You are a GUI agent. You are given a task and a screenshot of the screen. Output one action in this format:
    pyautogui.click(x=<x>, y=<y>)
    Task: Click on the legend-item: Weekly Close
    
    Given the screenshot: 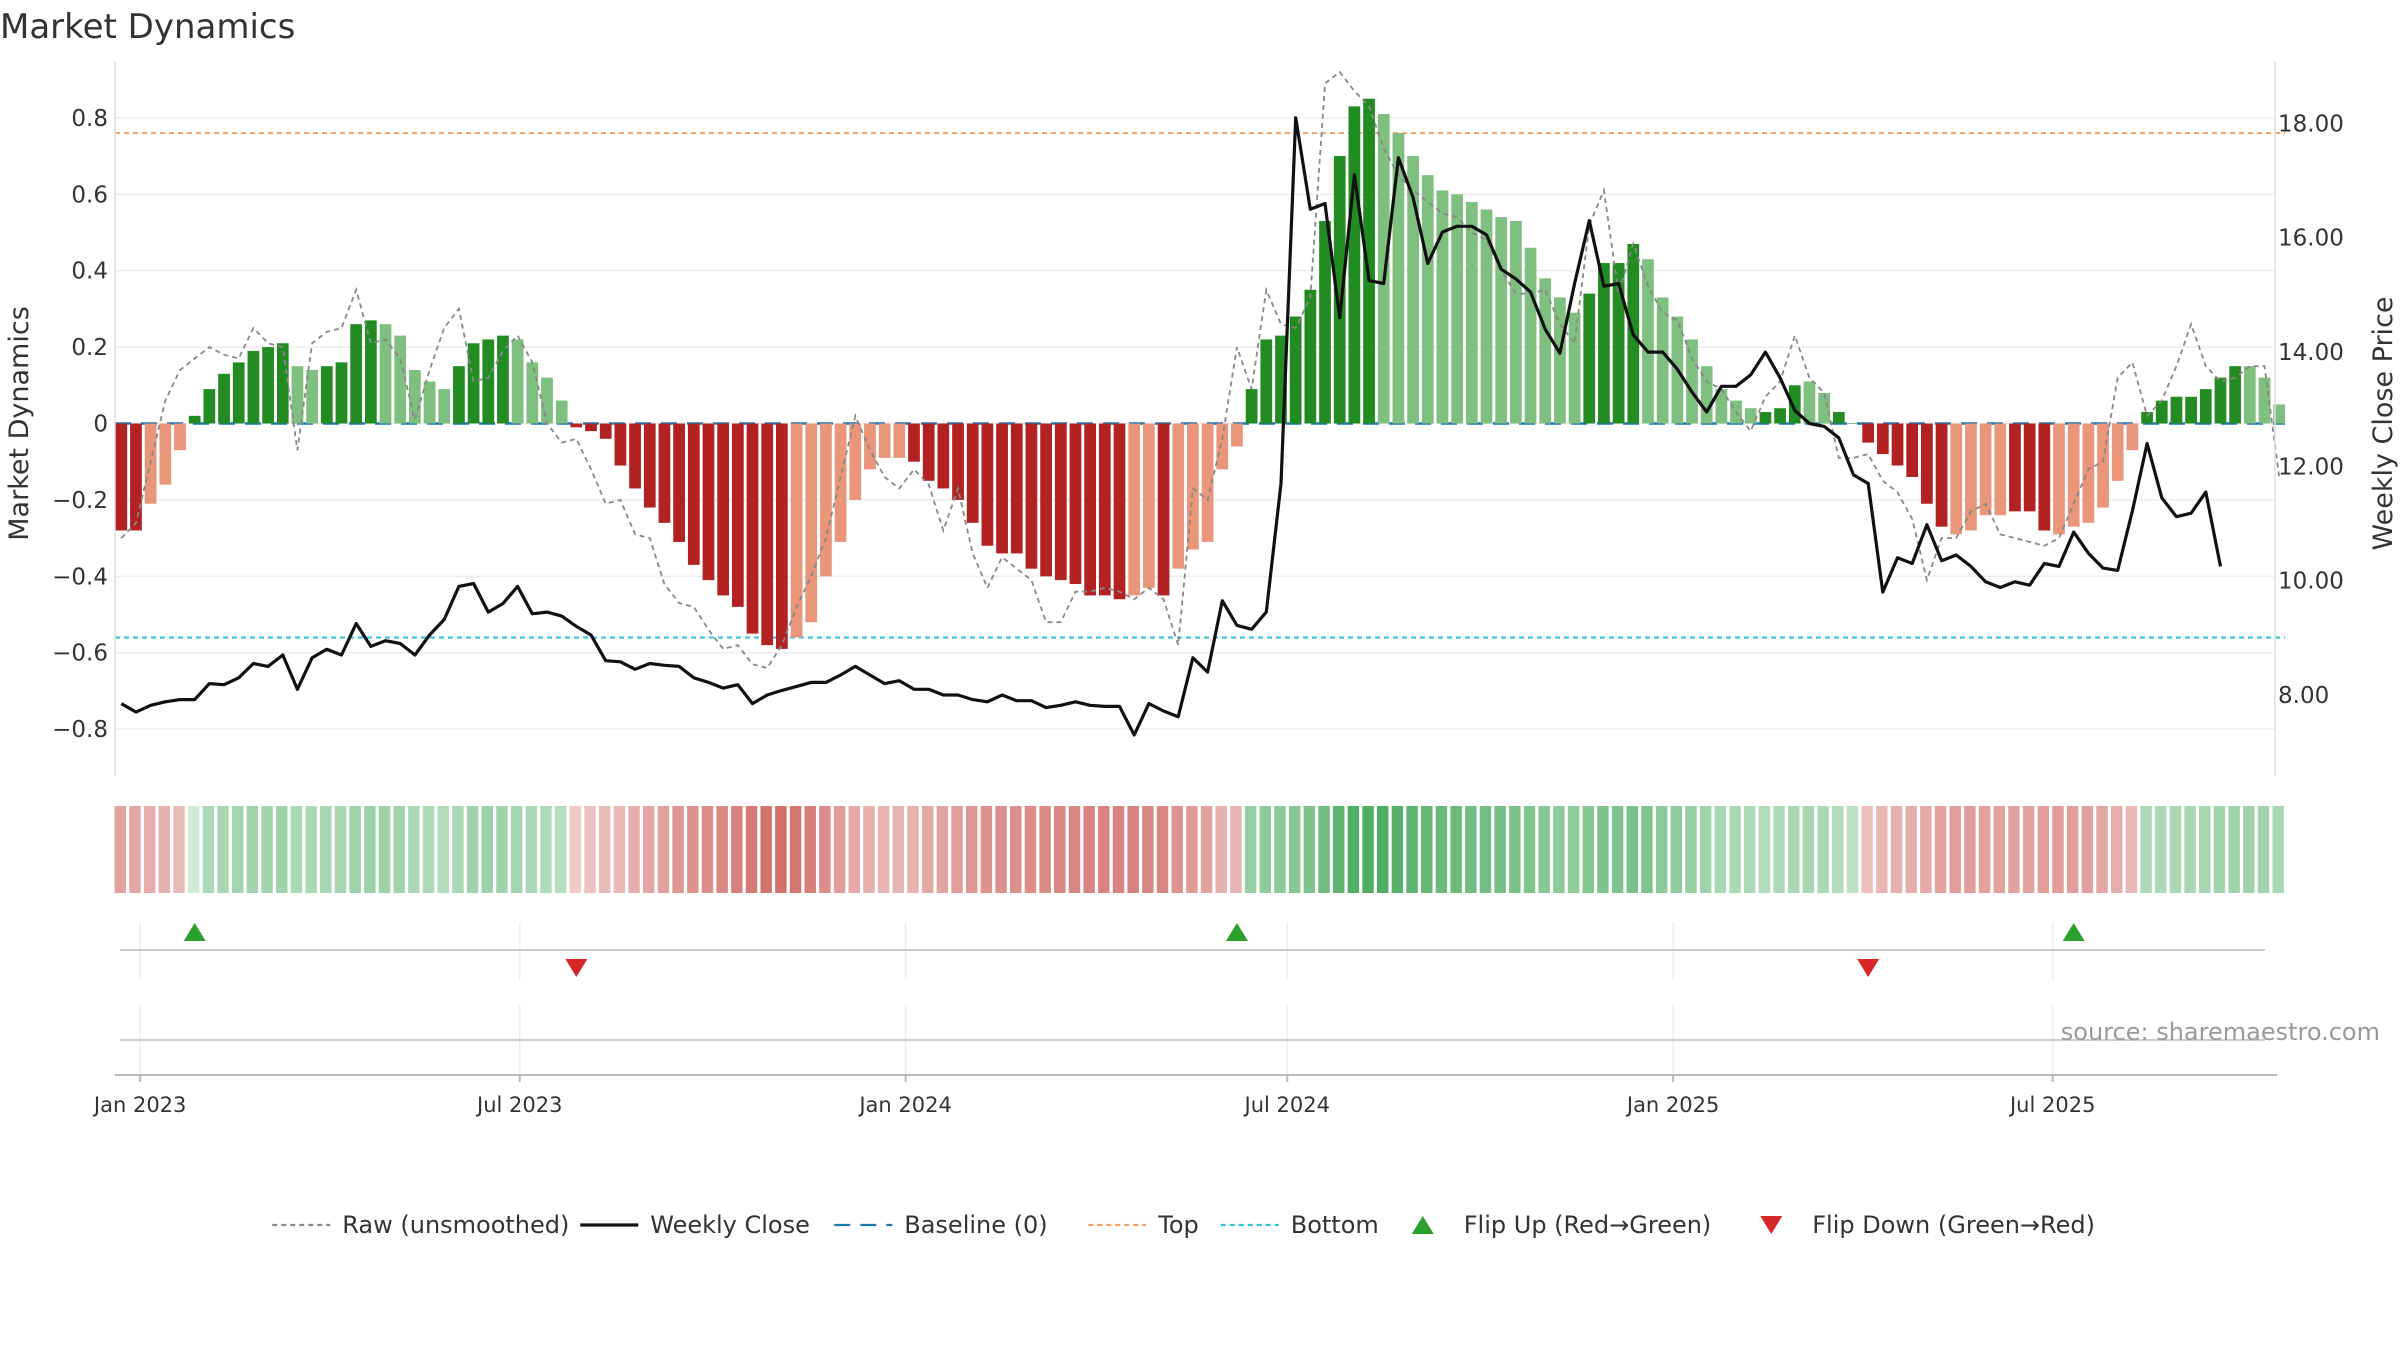 What is the action you would take?
    pyautogui.click(x=695, y=1225)
    